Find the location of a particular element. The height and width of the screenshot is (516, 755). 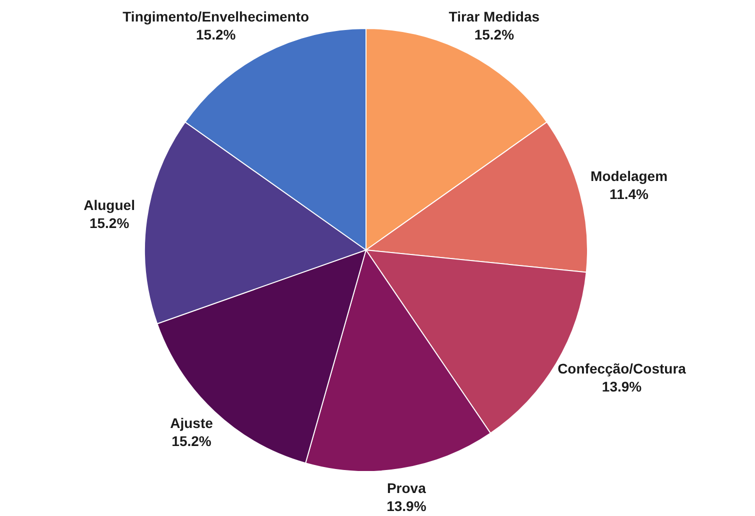

slice-label: Modelagem is located at coordinates (629, 176).